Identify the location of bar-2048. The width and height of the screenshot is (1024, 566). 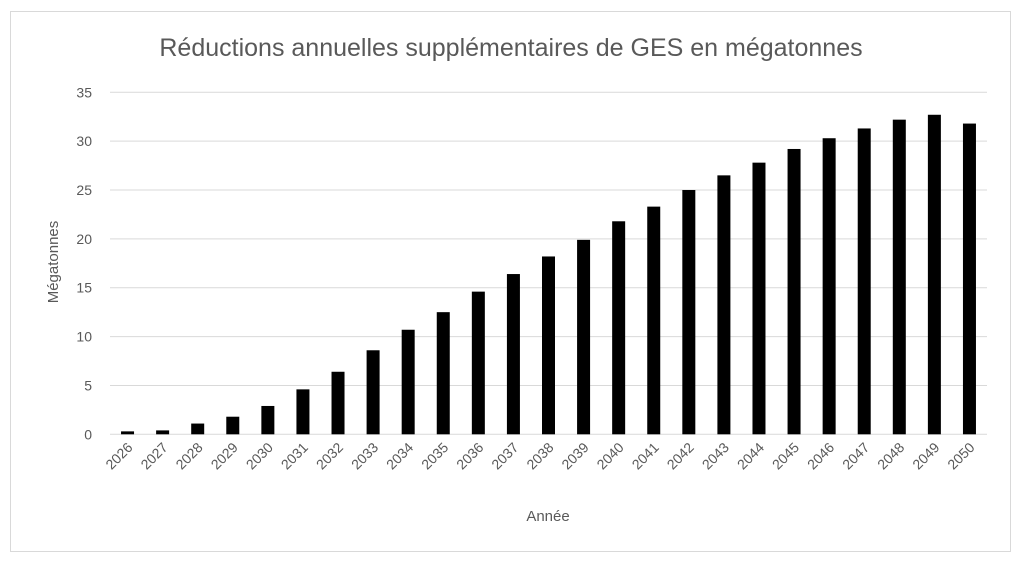
(899, 277).